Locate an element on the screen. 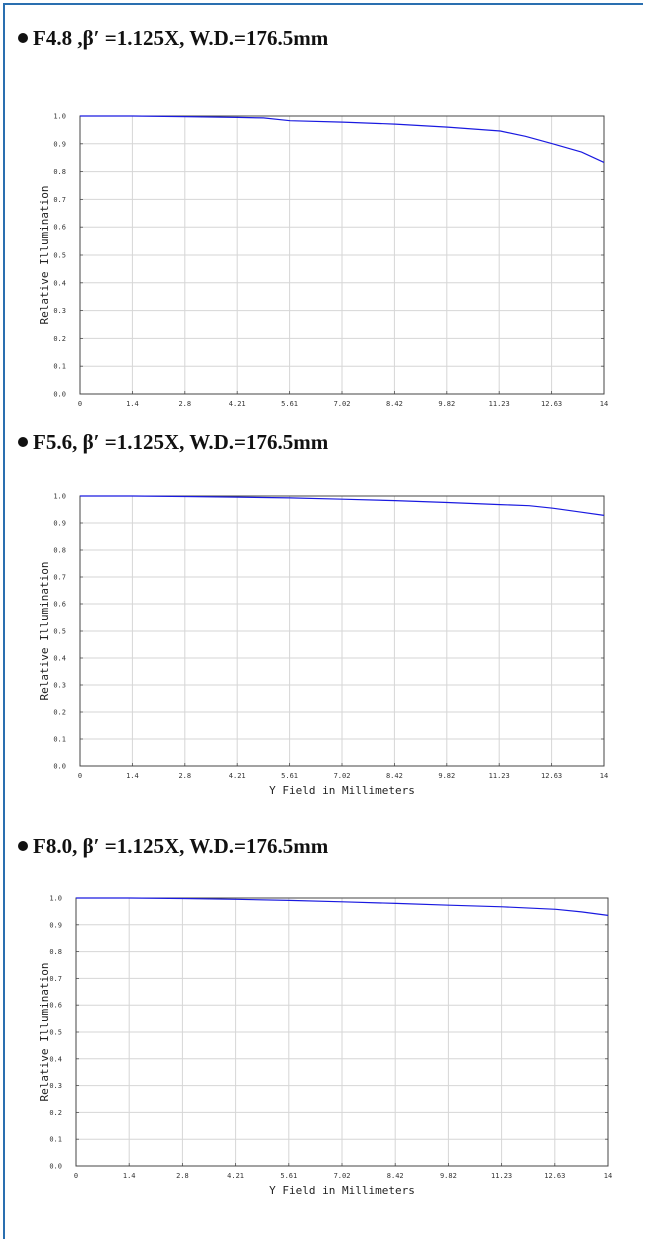 Image resolution: width=648 pixels, height=1241 pixels. chart-title-2: F5.6, β′ =1.125X, W.D.=176.5mm is located at coordinates (181, 441).